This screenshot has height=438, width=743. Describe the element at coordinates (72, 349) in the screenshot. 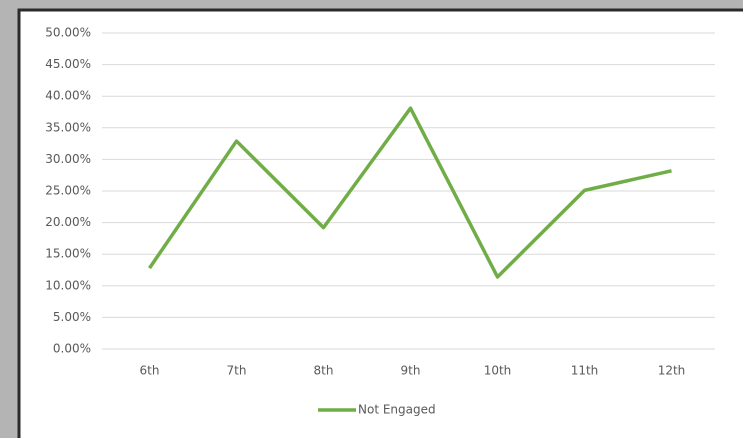

I see `y-tick-label: 0.00%` at that location.